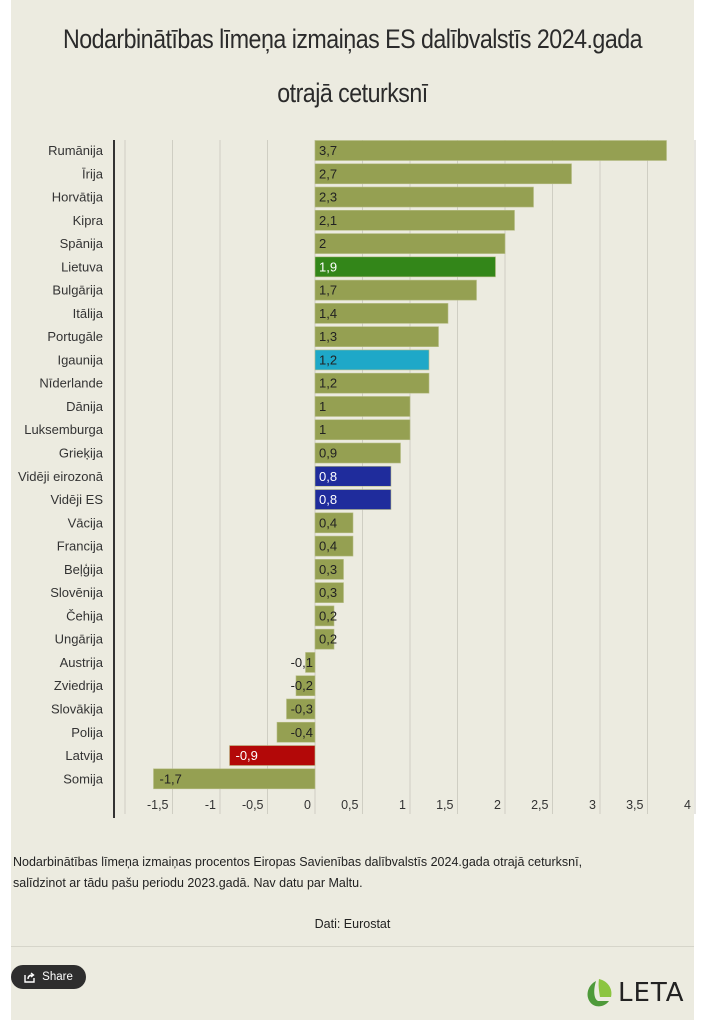 Image resolution: width=706 pixels, height=1024 pixels. I want to click on category-label: Ungārija, so click(79, 639).